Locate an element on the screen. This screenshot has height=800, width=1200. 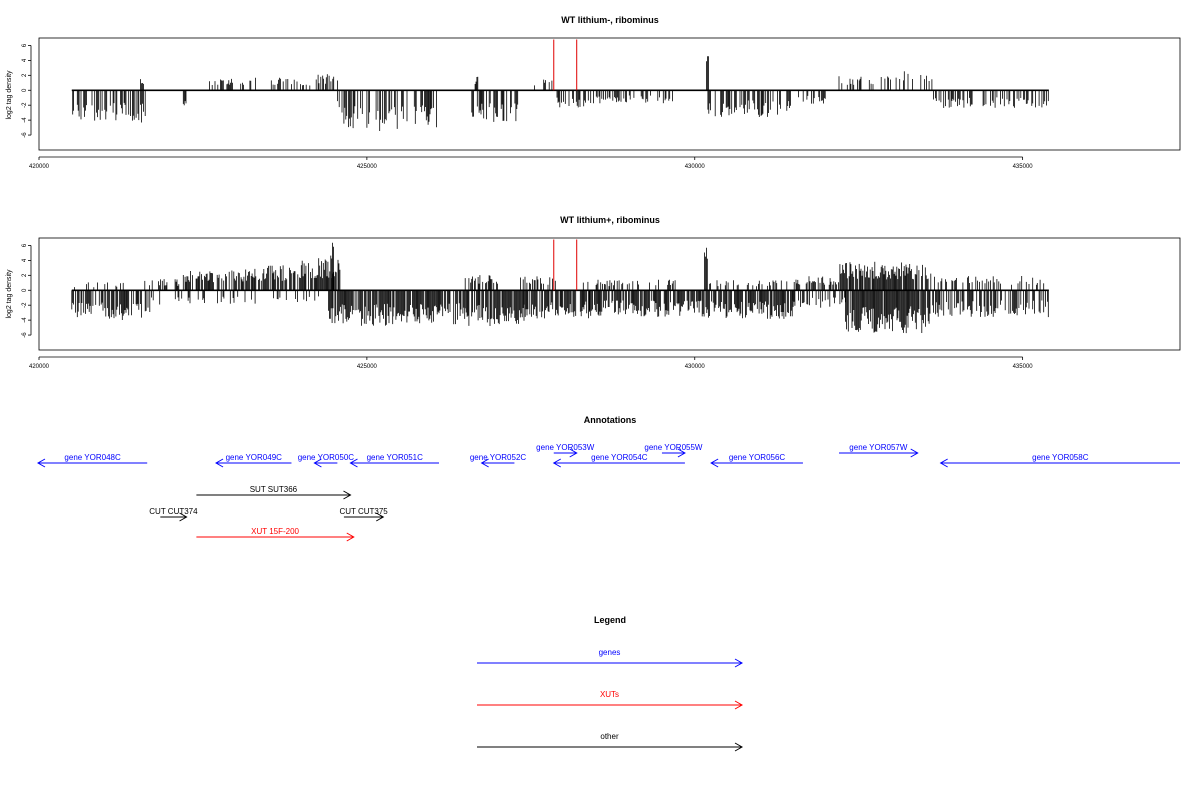
annotation-label: gene YOR048C is located at coordinates (92, 457).